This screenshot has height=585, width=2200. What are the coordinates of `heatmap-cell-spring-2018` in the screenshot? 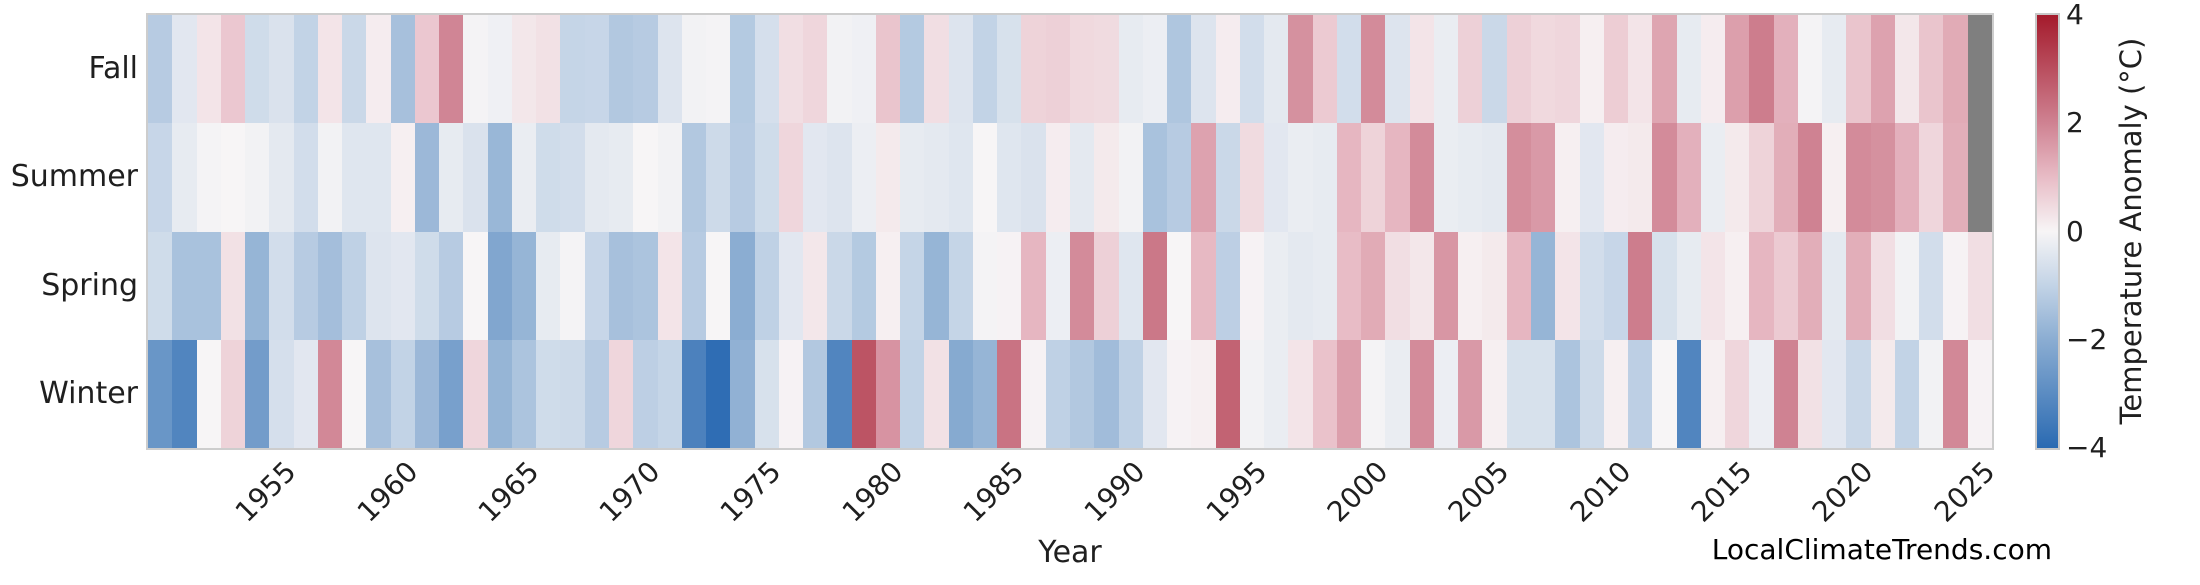 It's located at (1810, 285).